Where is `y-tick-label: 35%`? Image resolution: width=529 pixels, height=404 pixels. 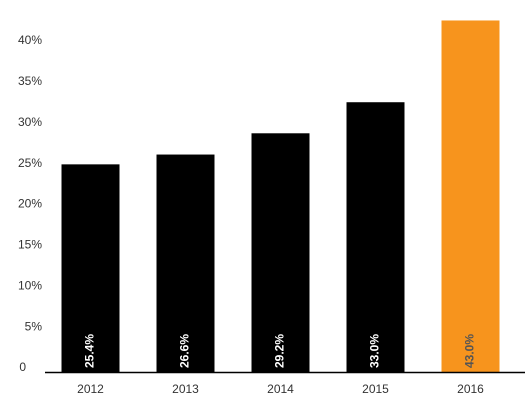 y-tick-label: 35% is located at coordinates (30, 81).